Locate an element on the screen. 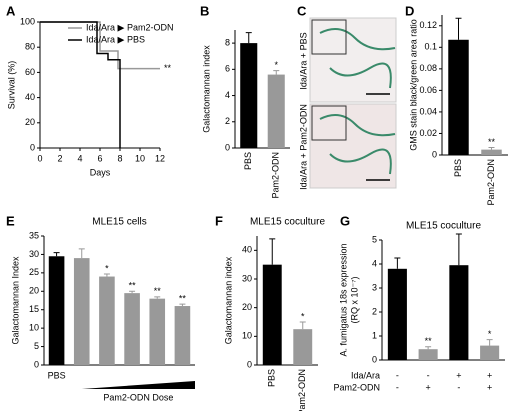  x-tick-label: 6 is located at coordinates (99, 158).